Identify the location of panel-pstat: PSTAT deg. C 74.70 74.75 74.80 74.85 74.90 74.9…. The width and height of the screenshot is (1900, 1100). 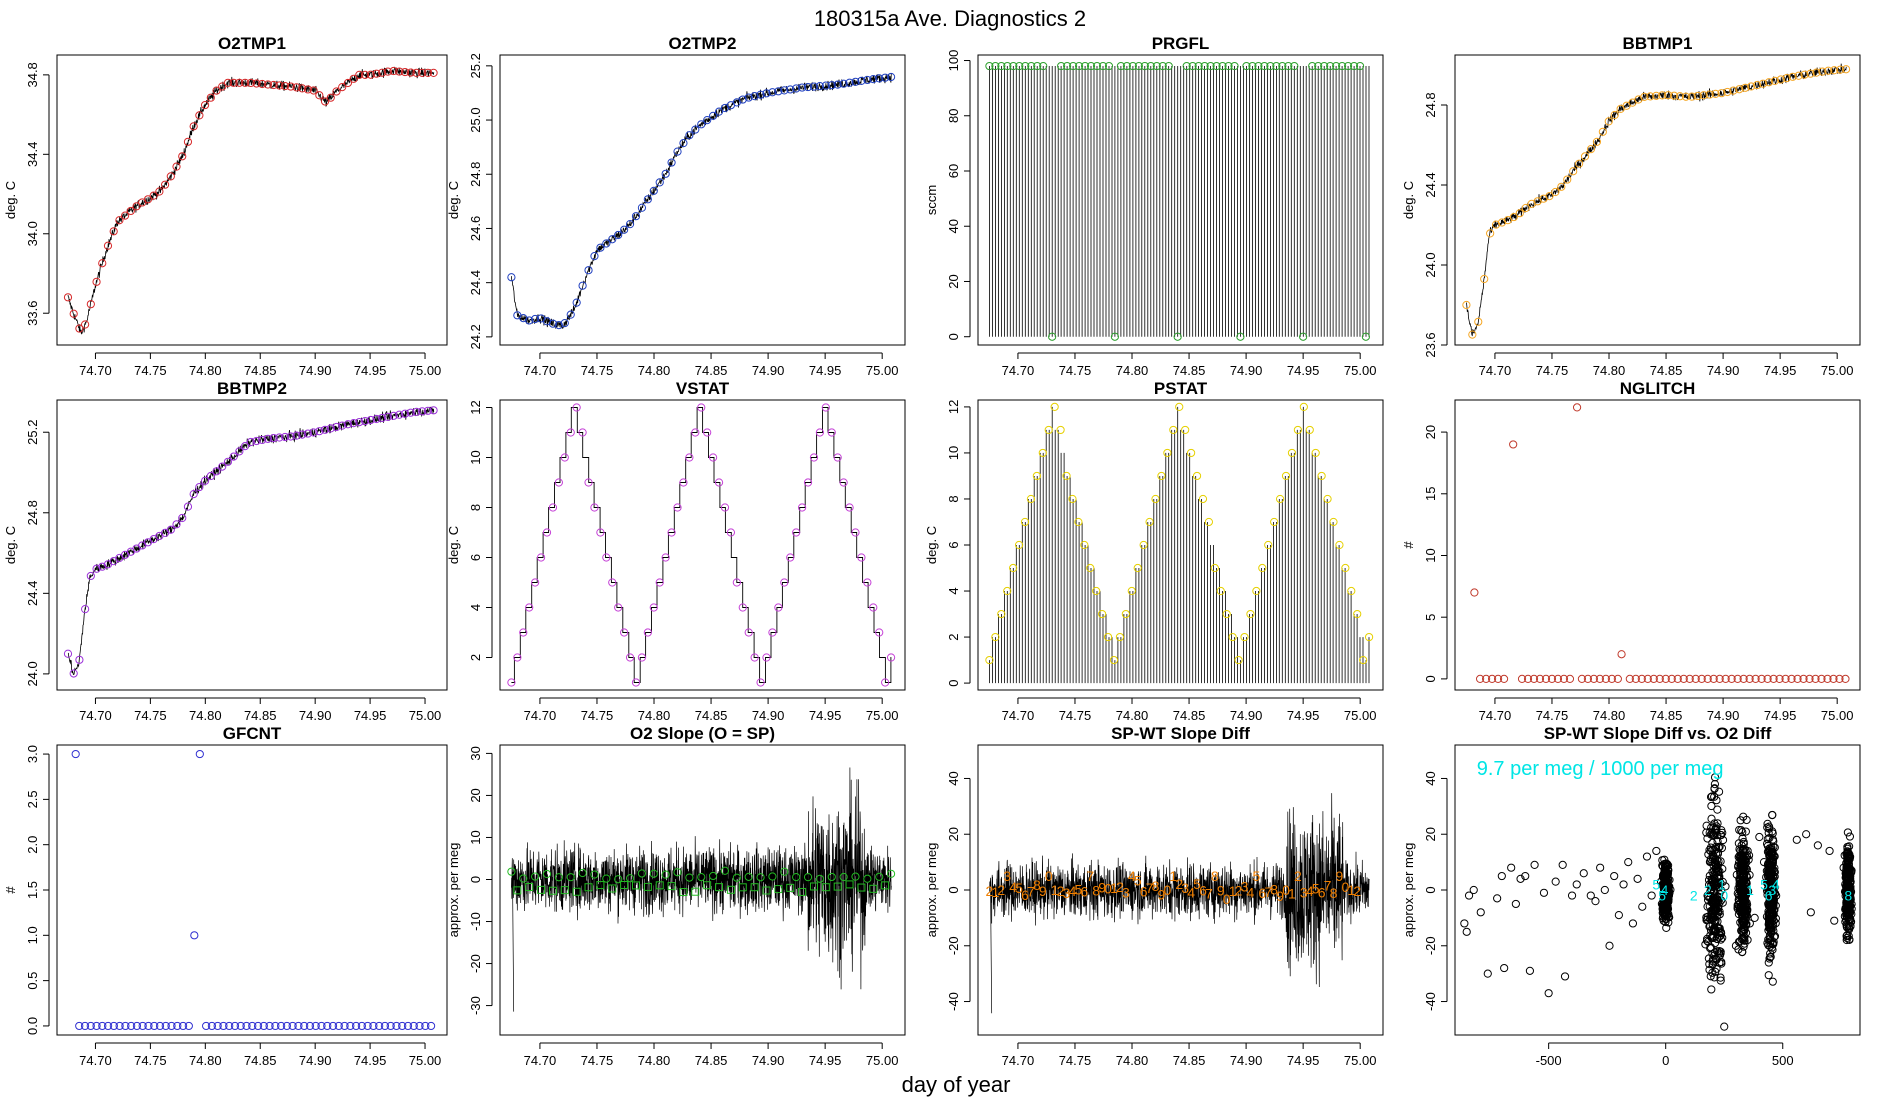
(1154, 551).